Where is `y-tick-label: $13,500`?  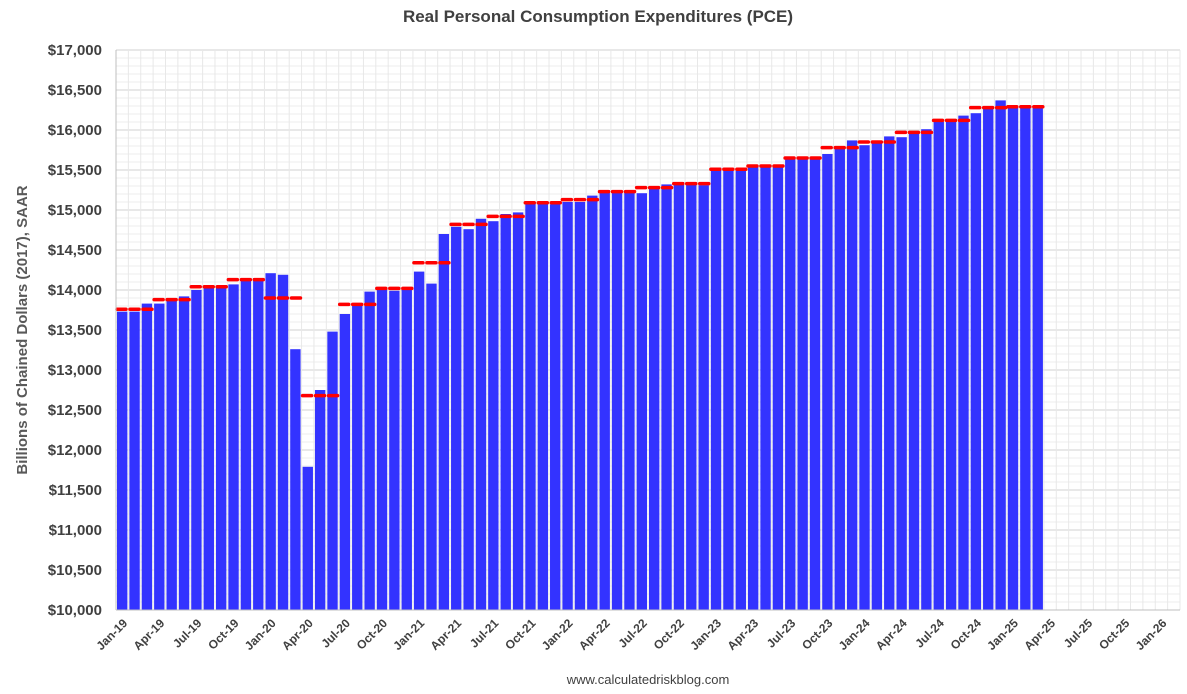 y-tick-label: $13,500 is located at coordinates (75, 330).